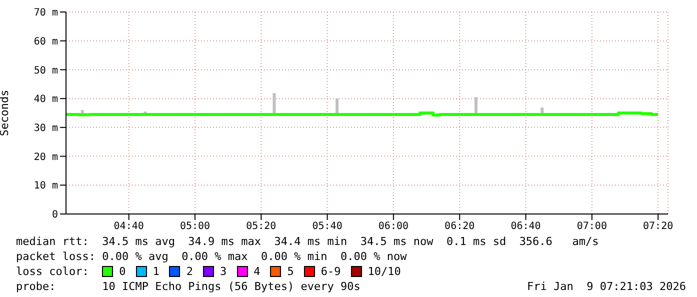 This screenshot has width=697, height=297. Describe the element at coordinates (46, 128) in the screenshot. I see `y-tick-label: 30 m` at that location.